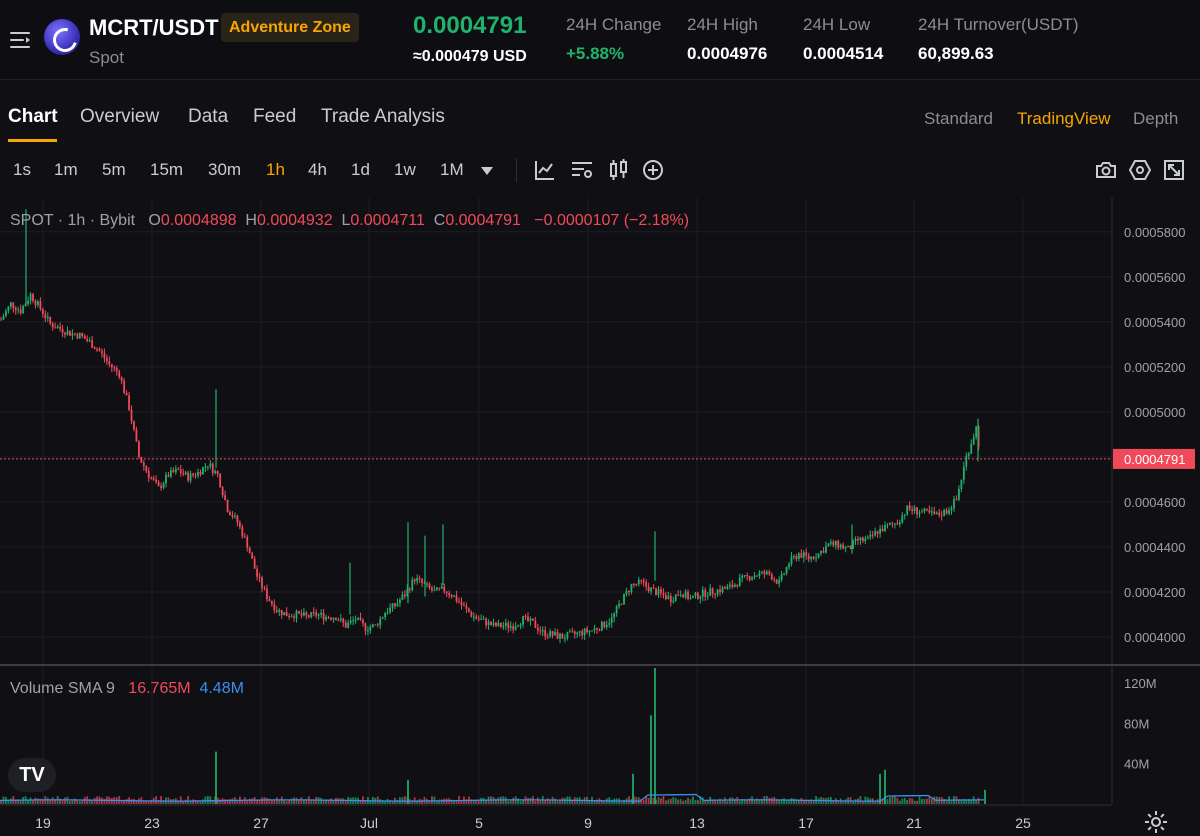  What do you see at coordinates (1023, 823) in the screenshot?
I see `date-tick-label: 25` at bounding box center [1023, 823].